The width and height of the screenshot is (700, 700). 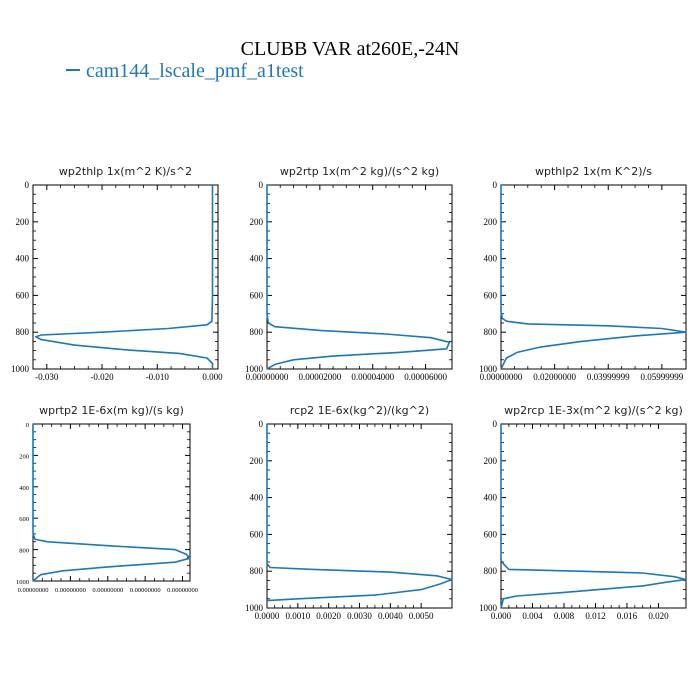 What do you see at coordinates (593, 171) in the screenshot?
I see `plot-title: wpthlp2 1x(m K^2)/s` at bounding box center [593, 171].